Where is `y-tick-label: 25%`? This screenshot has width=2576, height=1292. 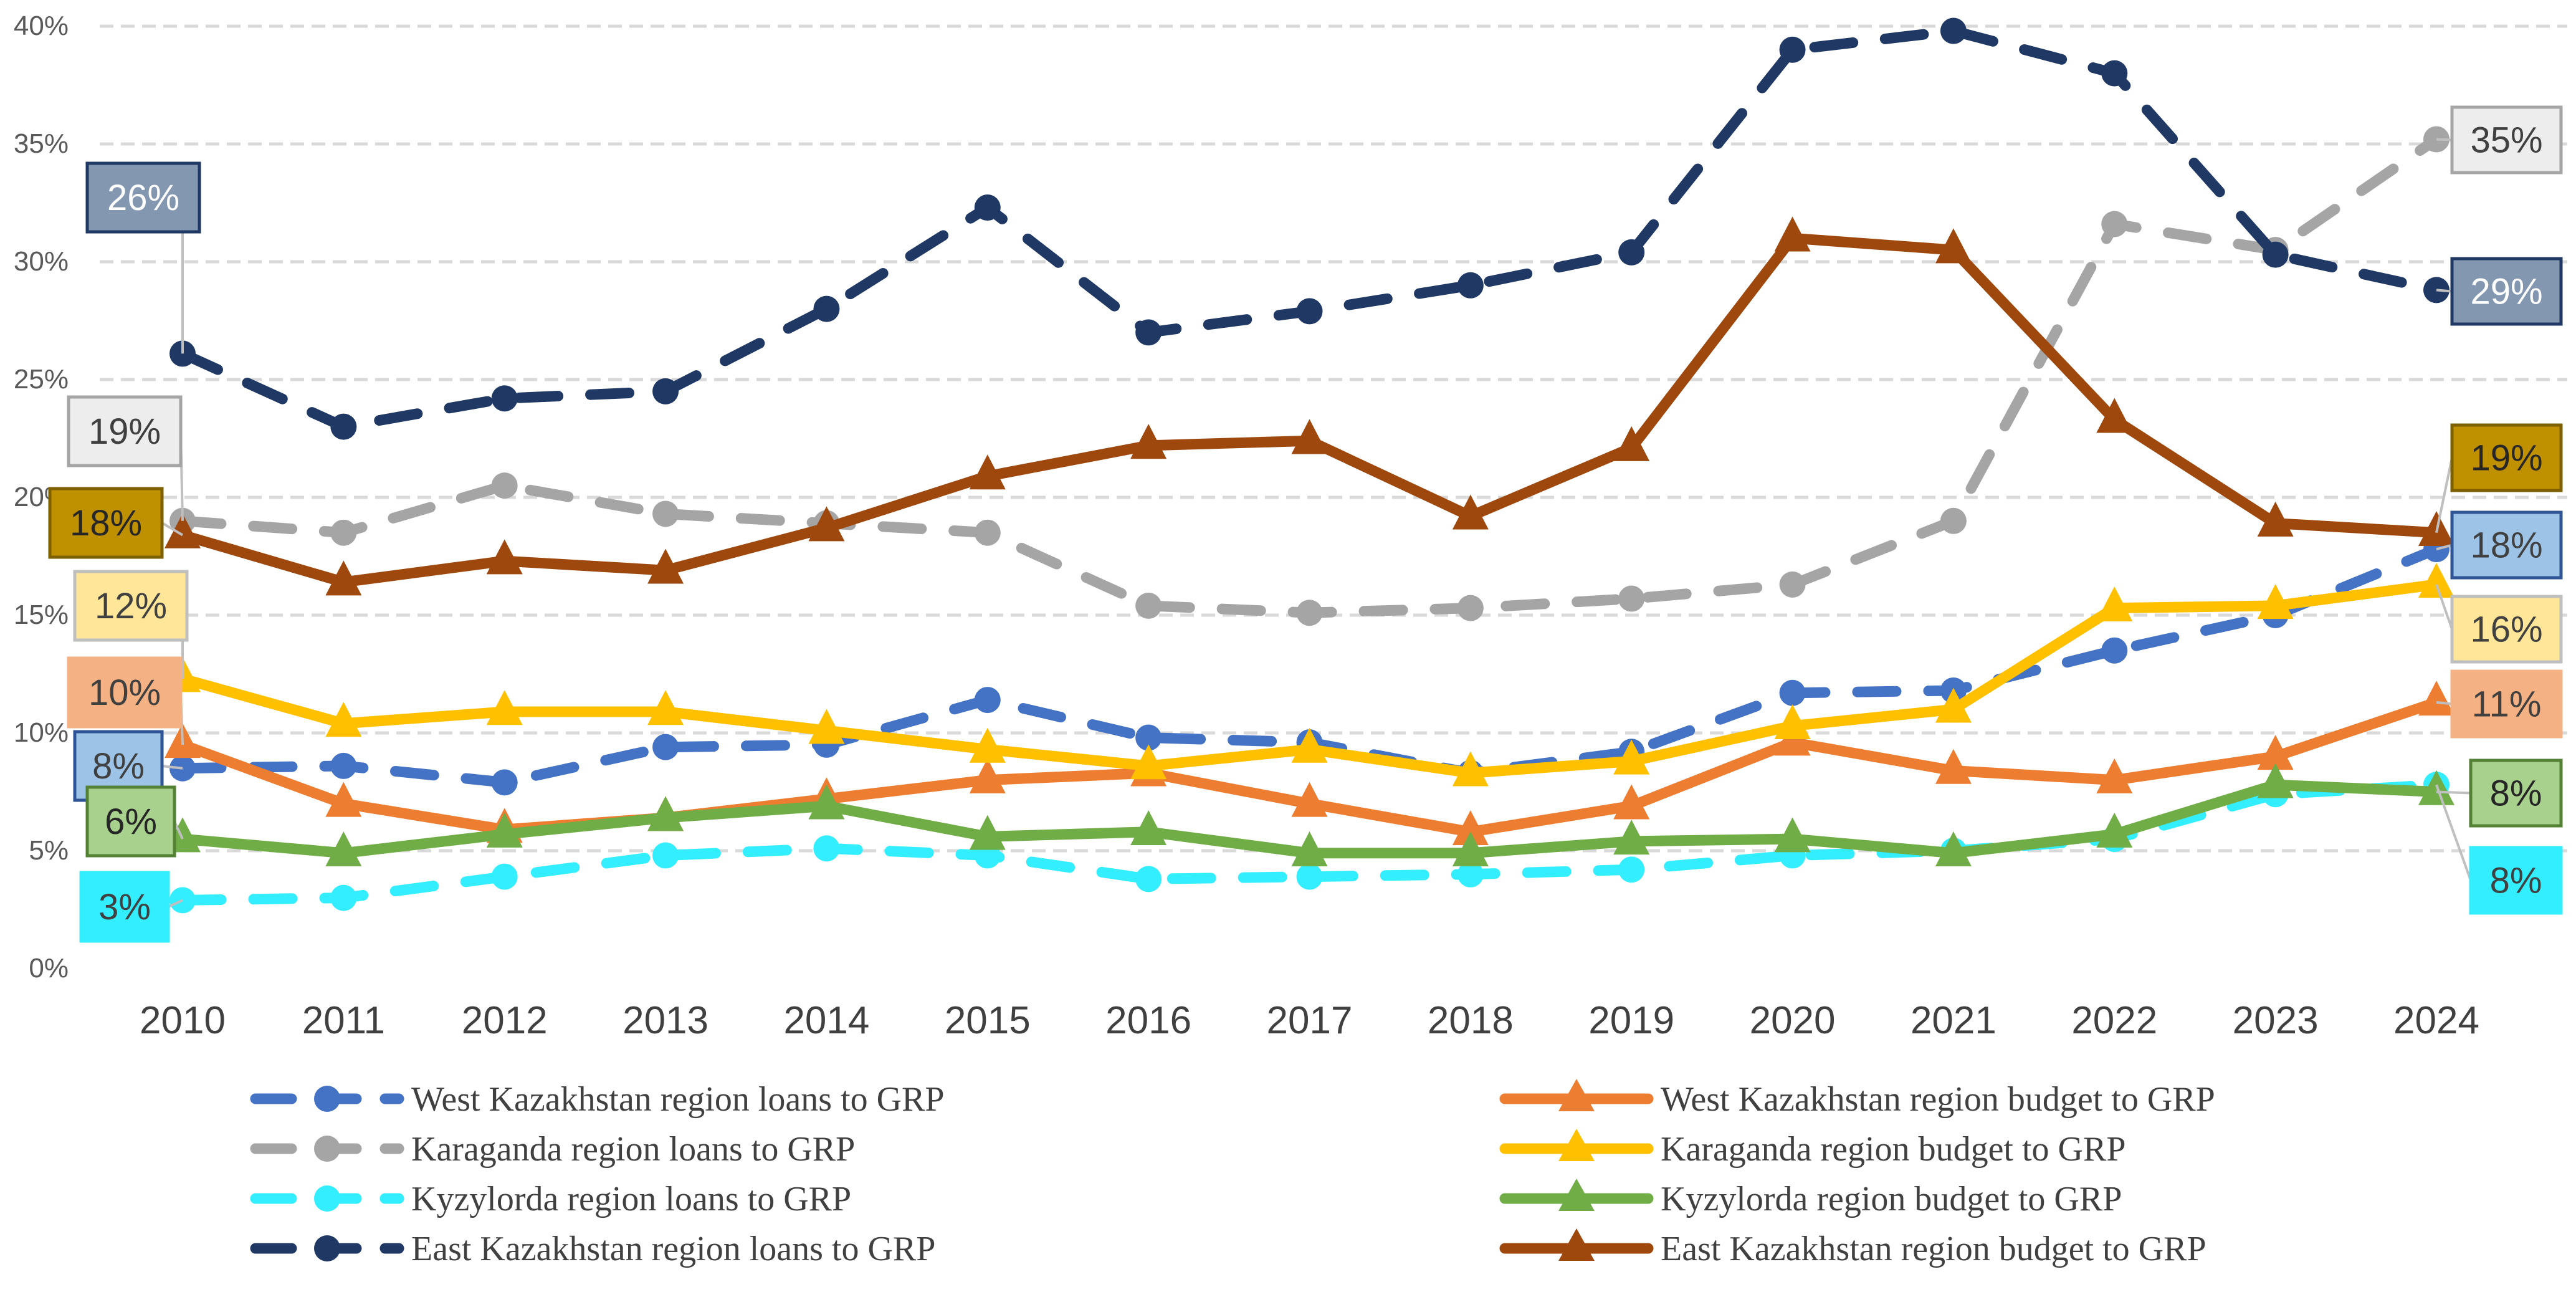
y-tick-label: 25% is located at coordinates (42, 379).